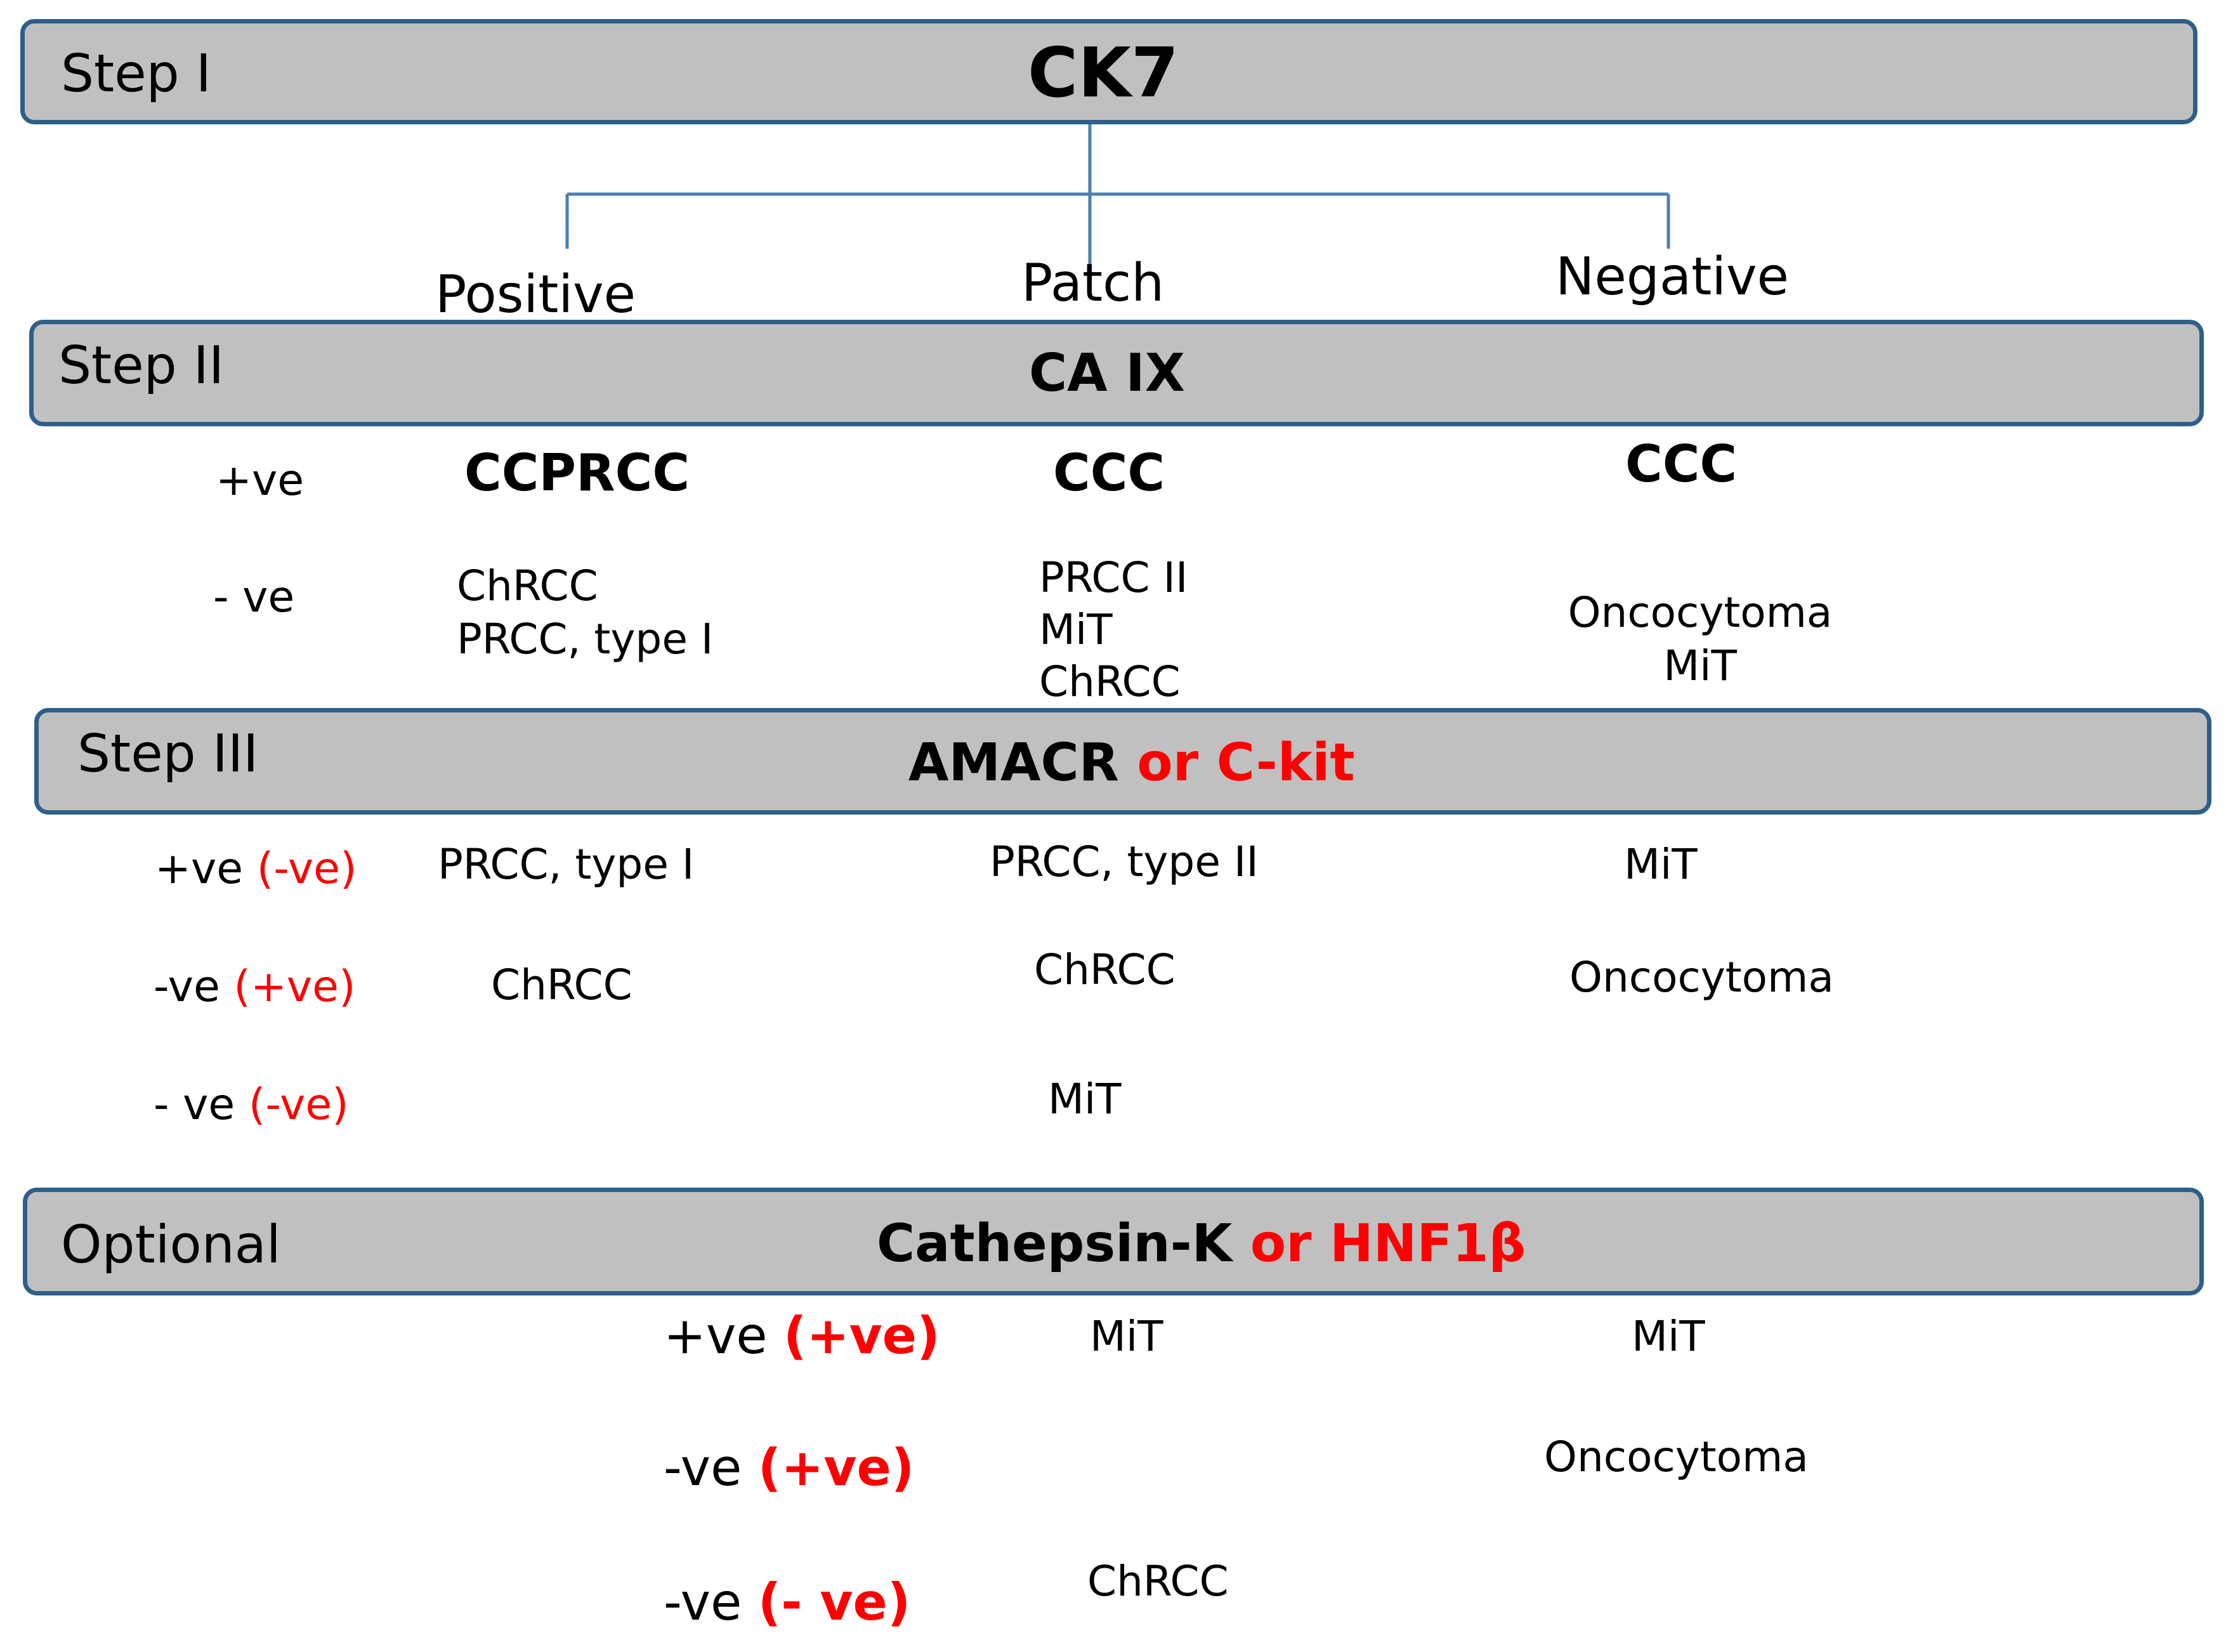 The width and height of the screenshot is (2233, 1652). Describe the element at coordinates (1672, 277) in the screenshot. I see `branch-negative: Negative` at that location.